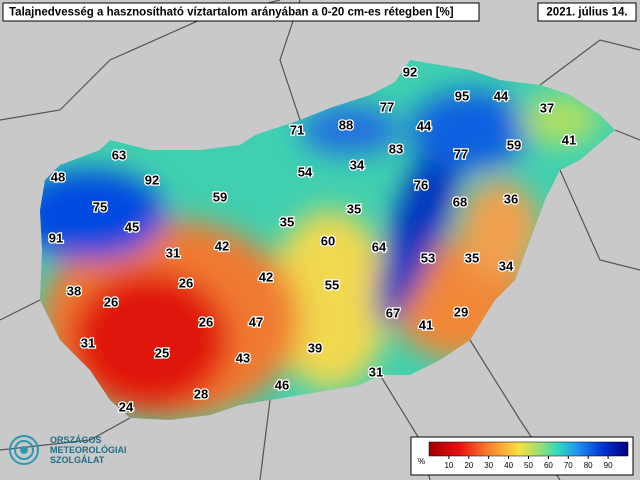  Describe the element at coordinates (162, 352) in the screenshot. I see `station-value: 25` at that location.